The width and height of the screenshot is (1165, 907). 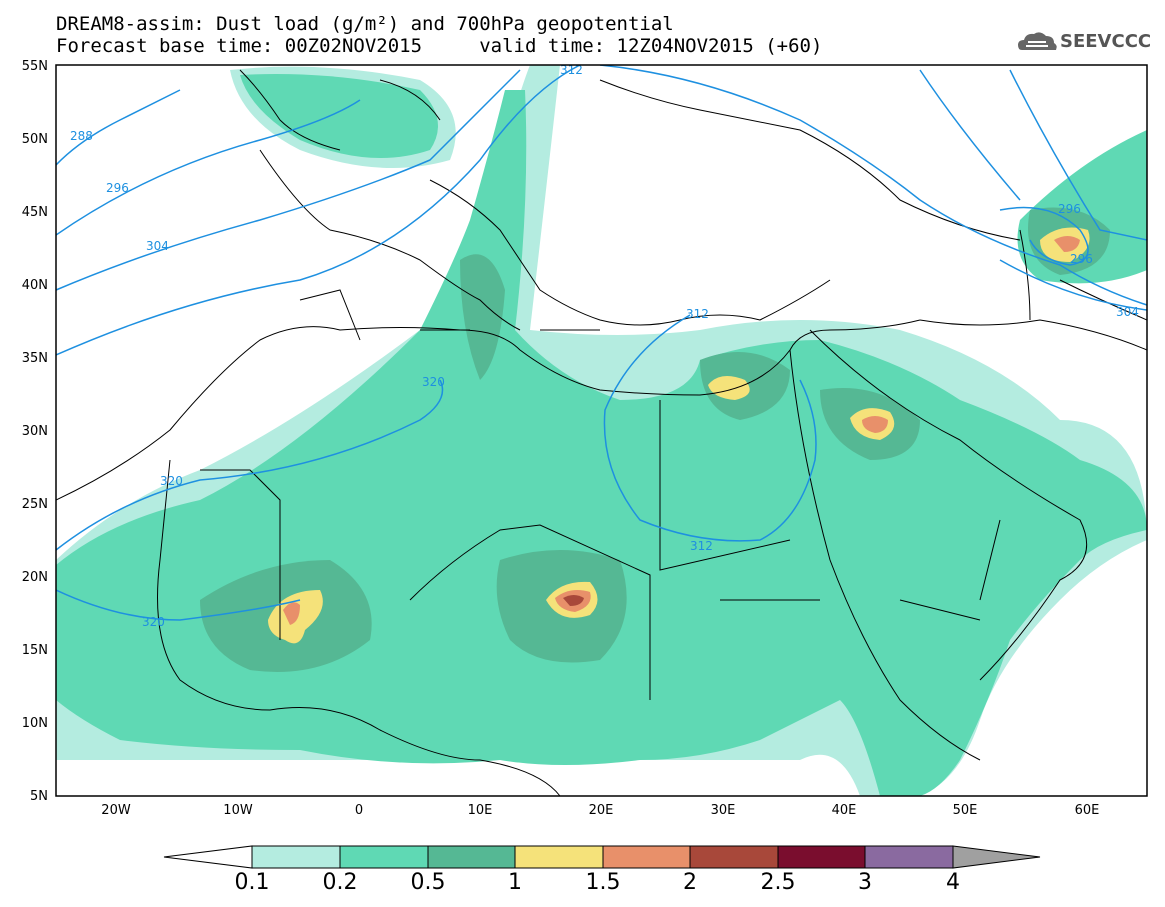 What do you see at coordinates (996, 857) in the screenshot?
I see `colorbar-above-arrow` at bounding box center [996, 857].